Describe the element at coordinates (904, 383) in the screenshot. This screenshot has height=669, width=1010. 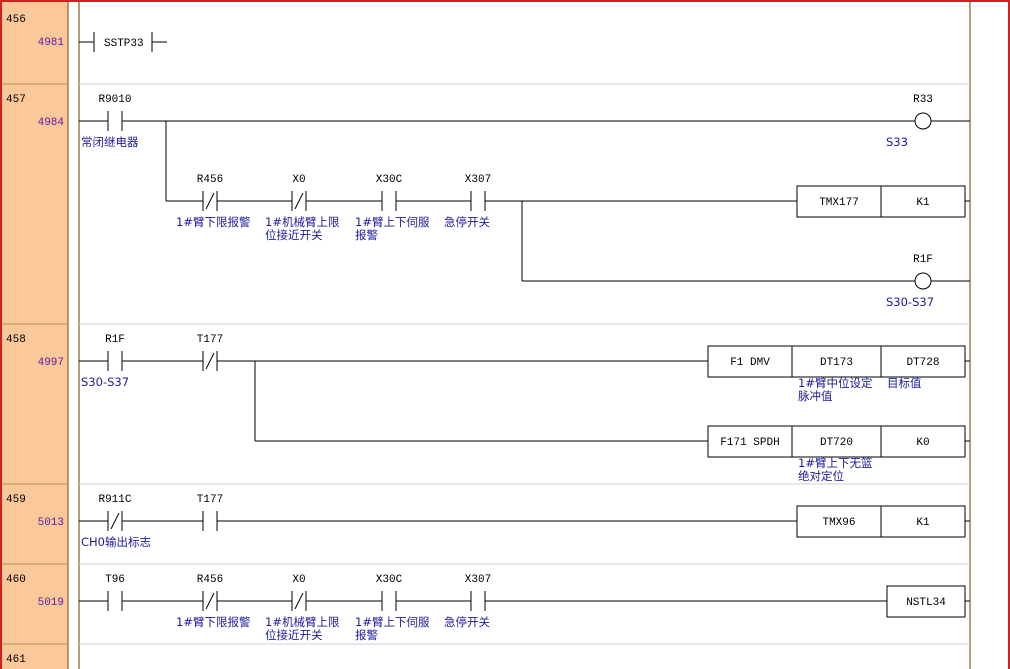
I see `operand-comment: 目标值` at that location.